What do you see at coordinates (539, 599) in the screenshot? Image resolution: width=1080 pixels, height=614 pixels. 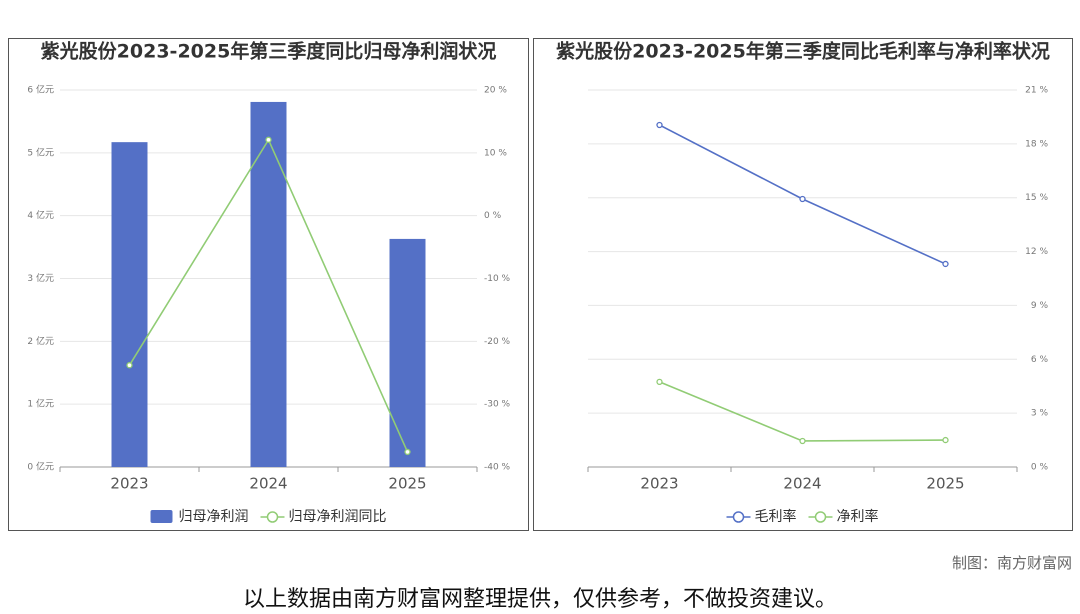 I see `disclaimer: 以上数据由南方财富网整理提供，仅供参考，不做投资建议。` at bounding box center [539, 599].